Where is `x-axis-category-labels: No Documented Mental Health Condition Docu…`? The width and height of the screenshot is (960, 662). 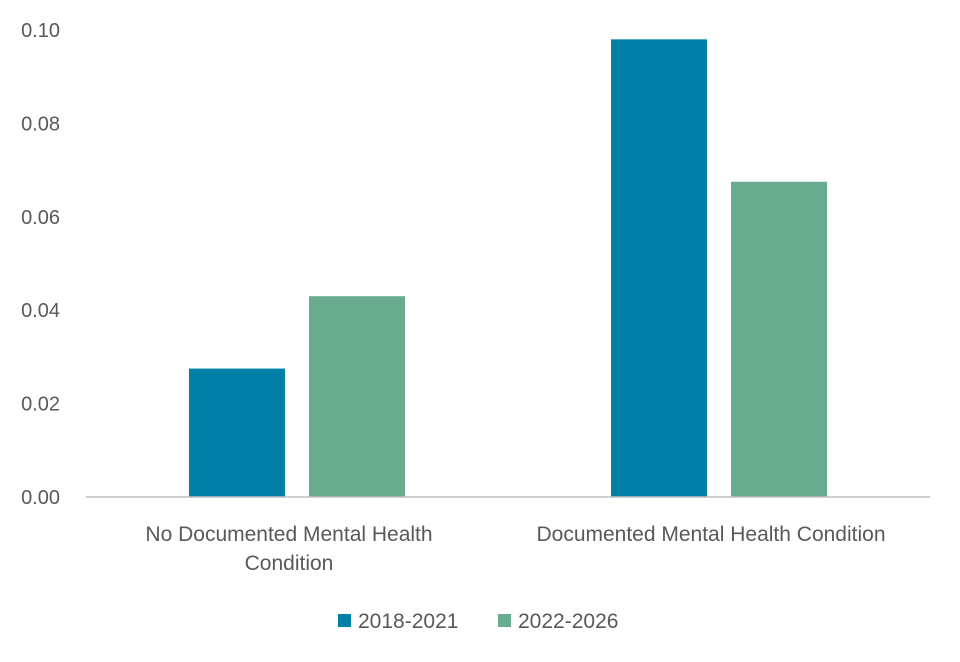 x-axis-category-labels: No Documented Mental Health Condition Docu… is located at coordinates (515, 549).